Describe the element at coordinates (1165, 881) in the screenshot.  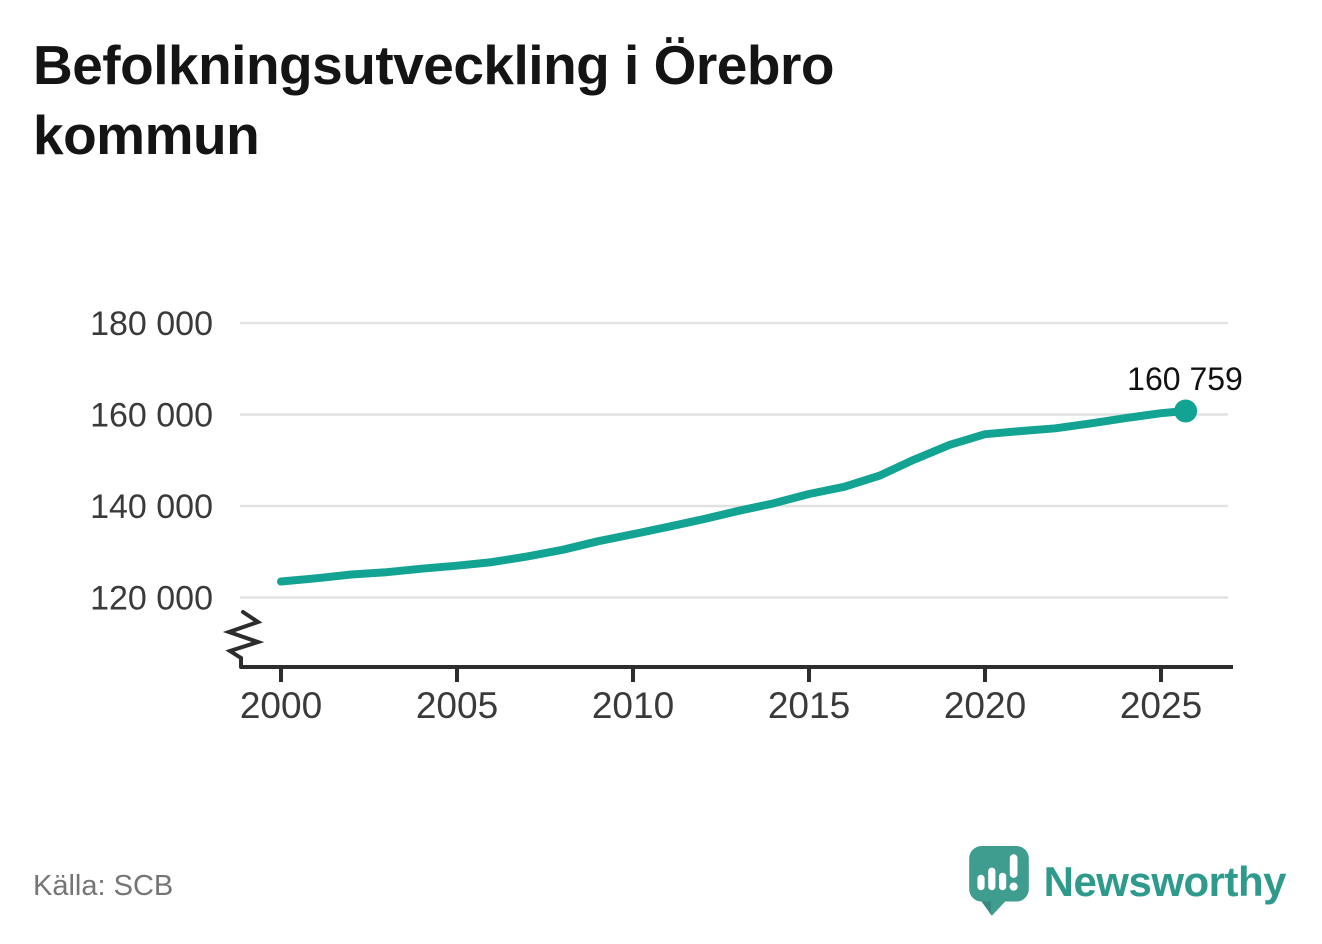
I see `brand-name: Newsworthy` at that location.